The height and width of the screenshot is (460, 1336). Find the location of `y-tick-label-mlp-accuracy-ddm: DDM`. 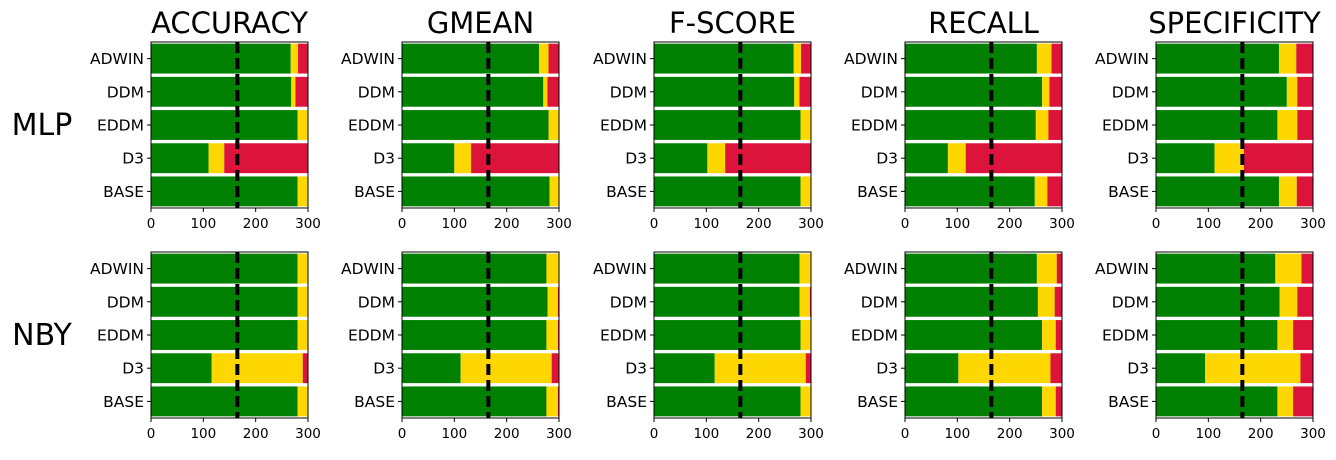

y-tick-label-mlp-accuracy-ddm: DDM is located at coordinates (125, 92).